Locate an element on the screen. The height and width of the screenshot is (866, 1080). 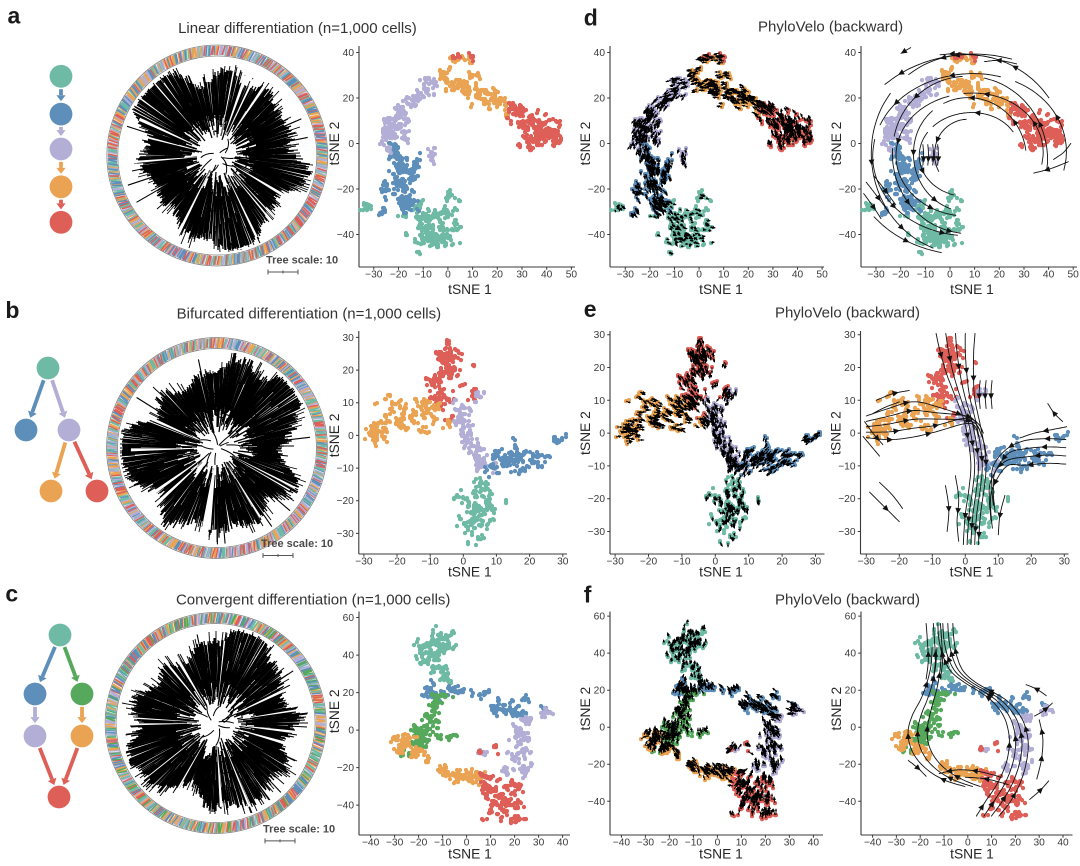
svg-text: c is located at coordinates (11, 594).